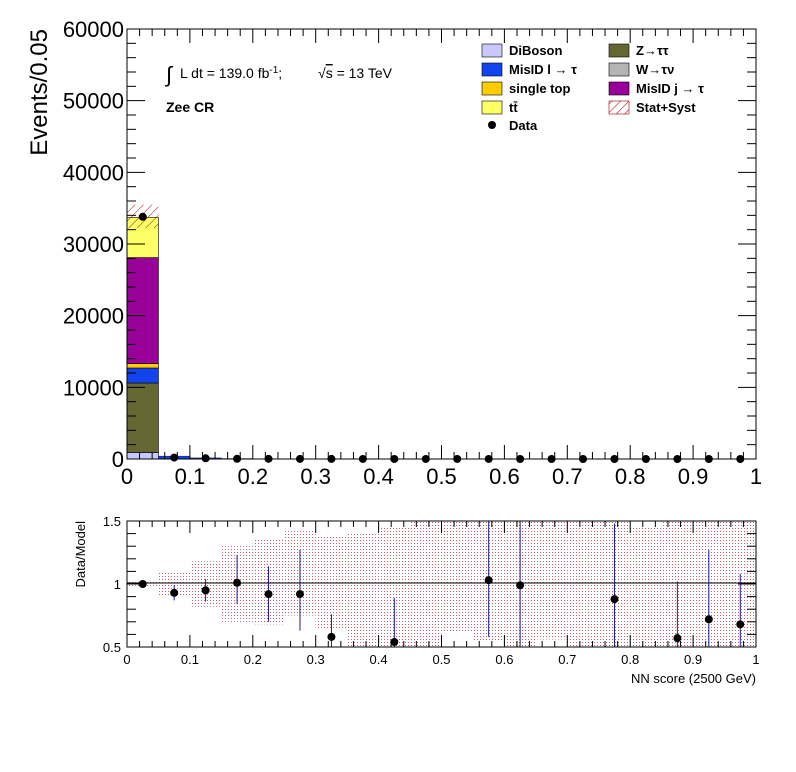 Image resolution: width=796 pixels, height=772 pixels. I want to click on ratio-x-tick-label: 0.4, so click(379, 659).